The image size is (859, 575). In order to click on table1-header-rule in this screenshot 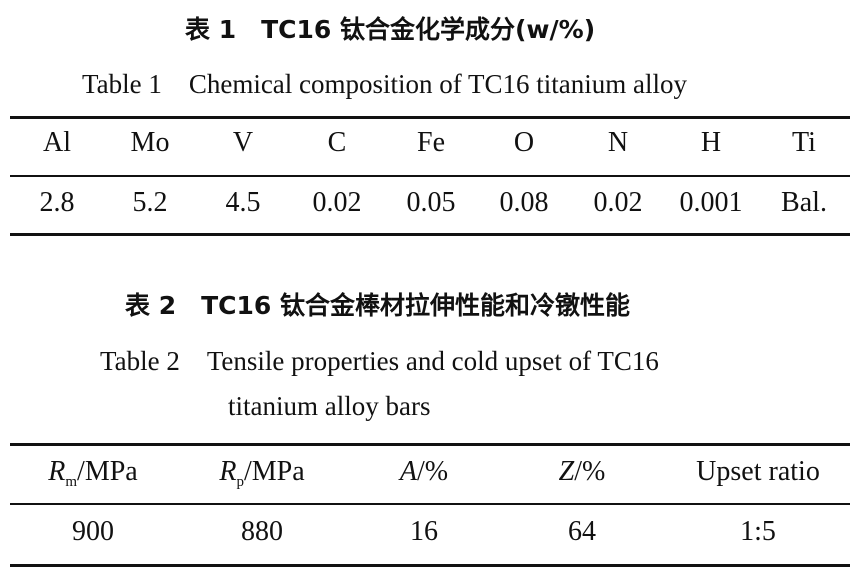, I will do `click(430, 176)`.